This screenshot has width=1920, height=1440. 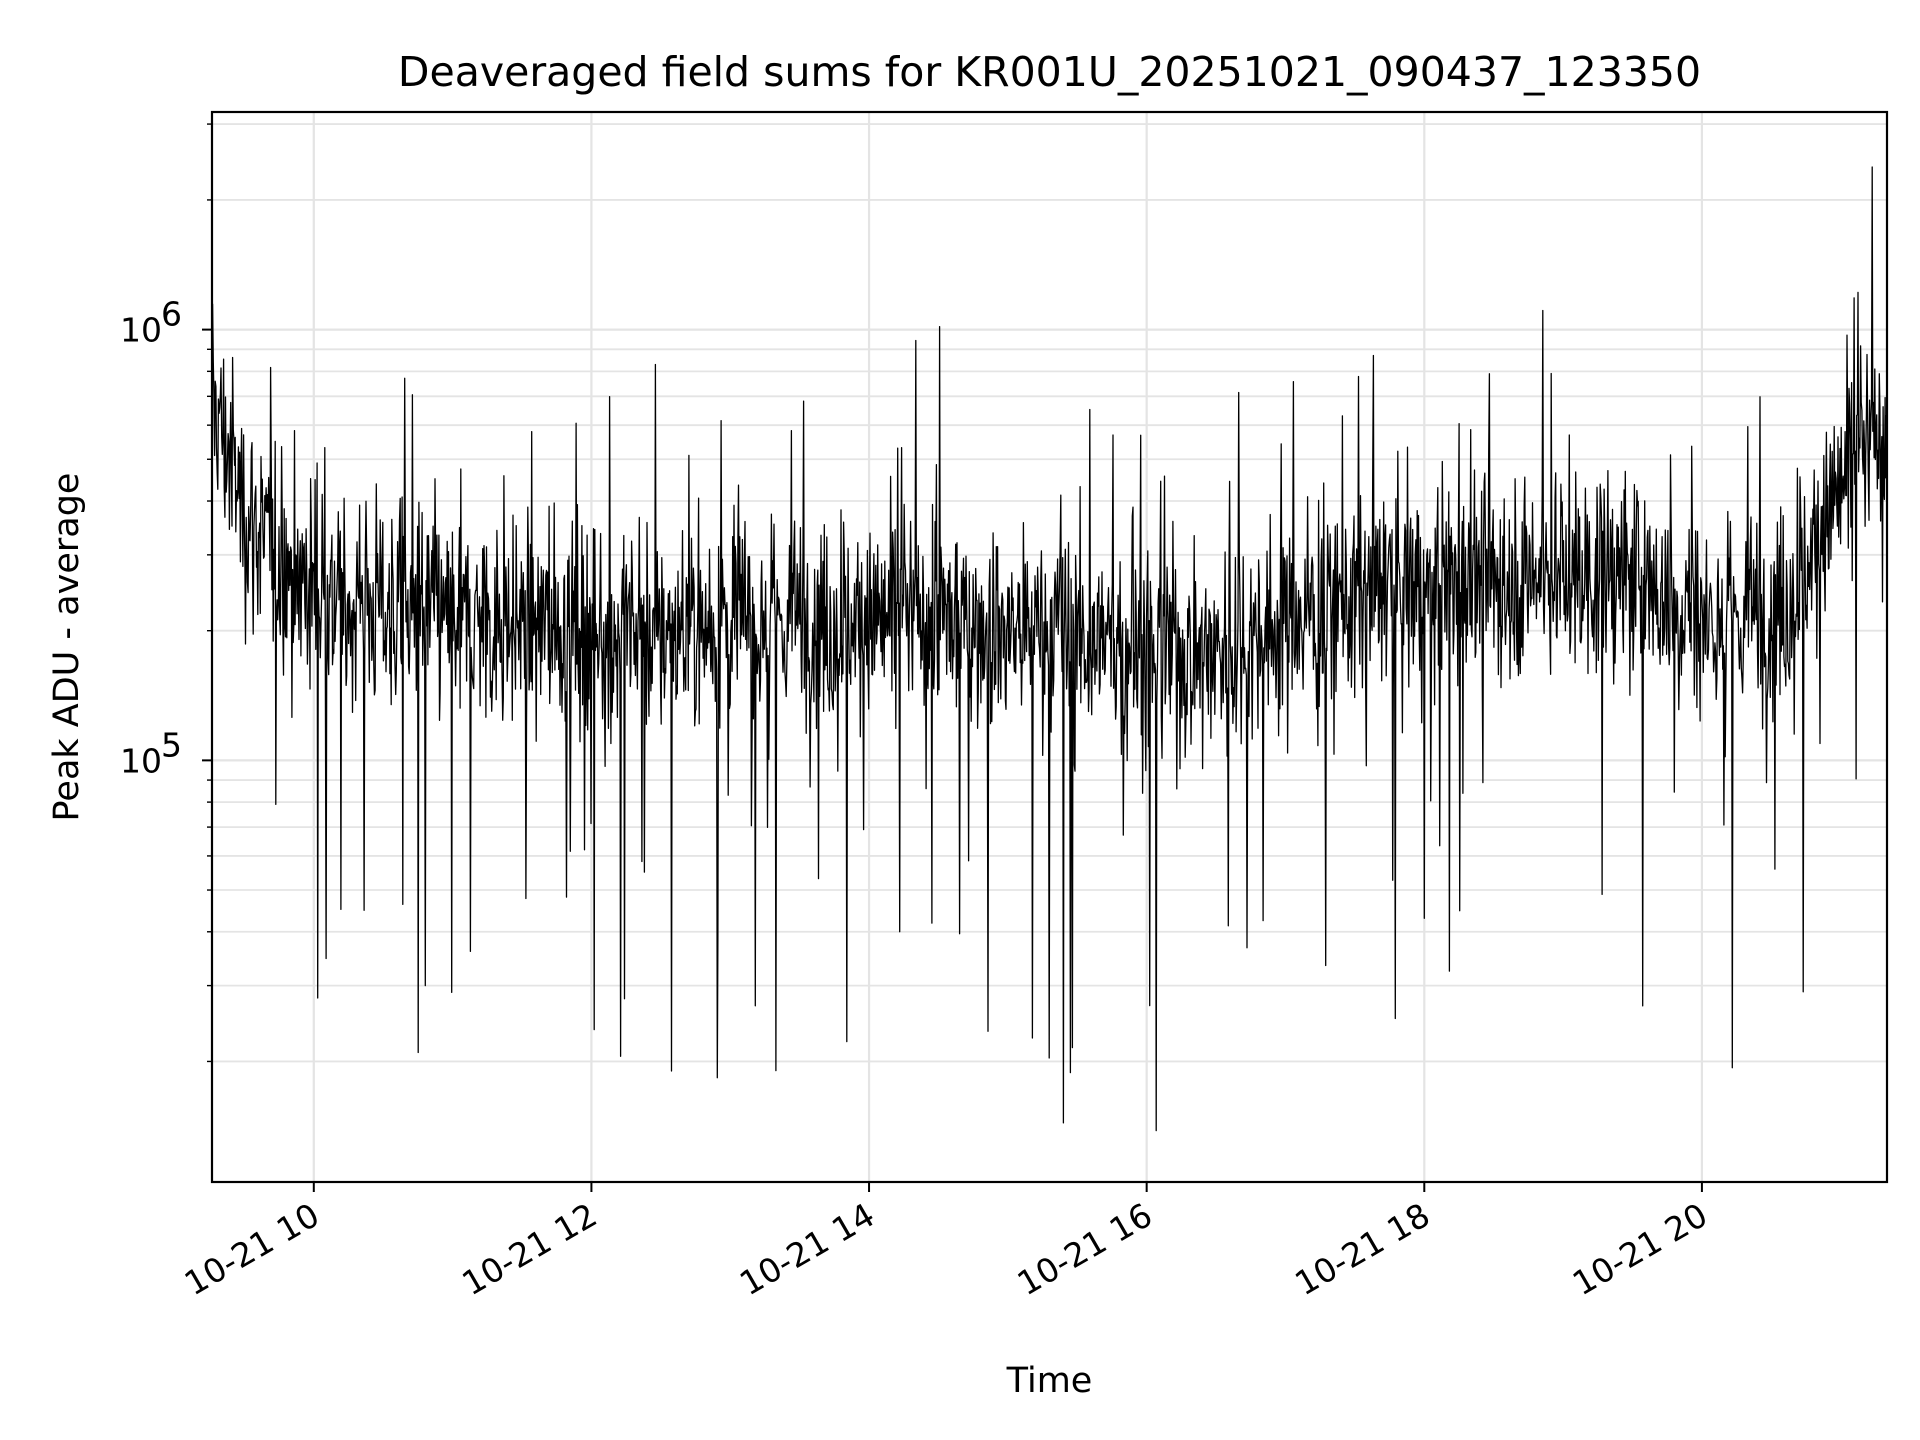 What do you see at coordinates (171, 744) in the screenshot?
I see `y-tick-exponent: 5` at bounding box center [171, 744].